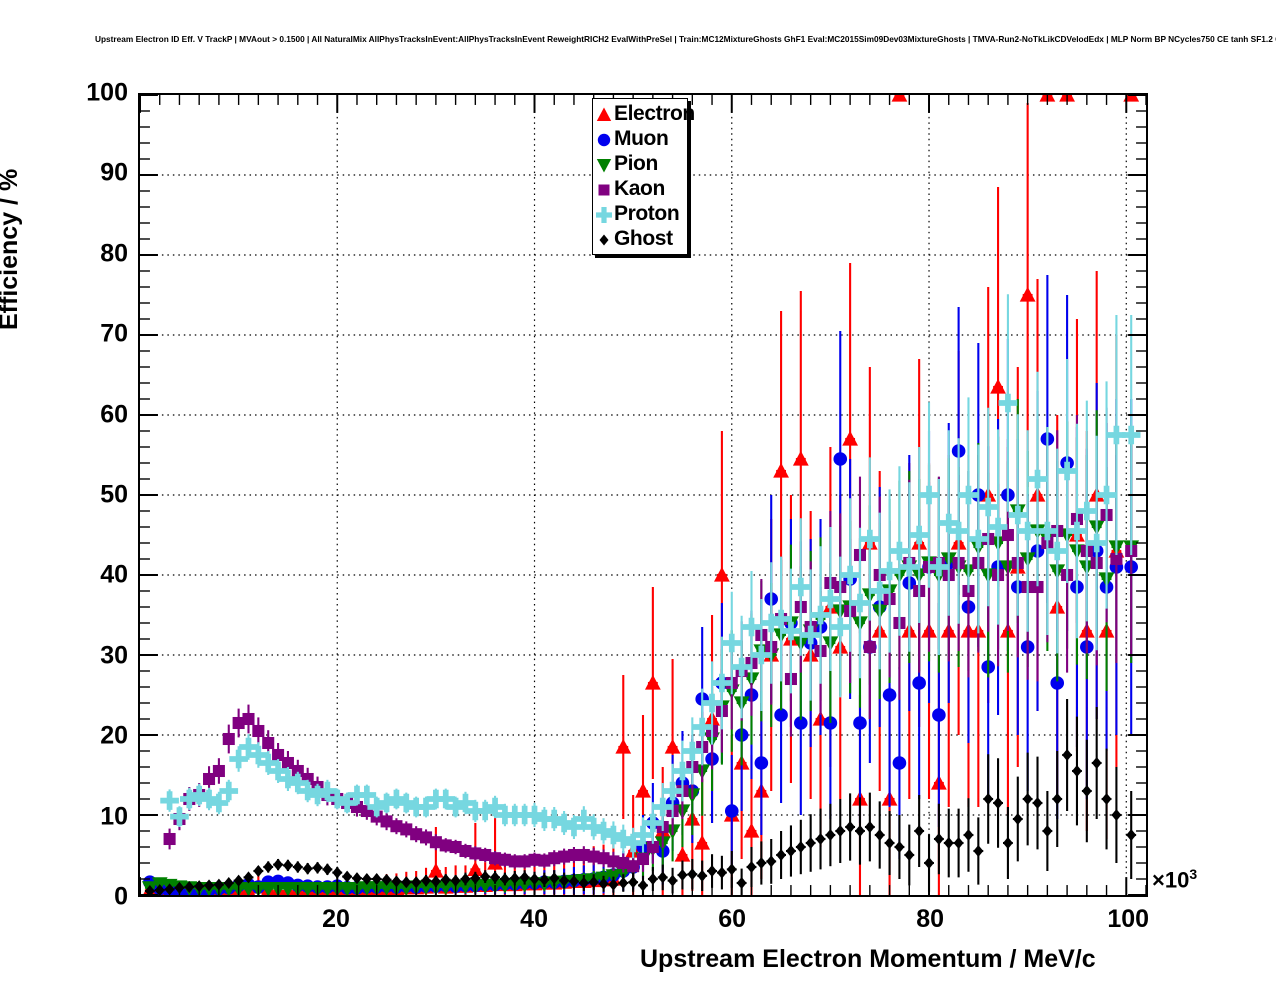 The width and height of the screenshot is (1276, 996). I want to click on square-icon, so click(604, 189).